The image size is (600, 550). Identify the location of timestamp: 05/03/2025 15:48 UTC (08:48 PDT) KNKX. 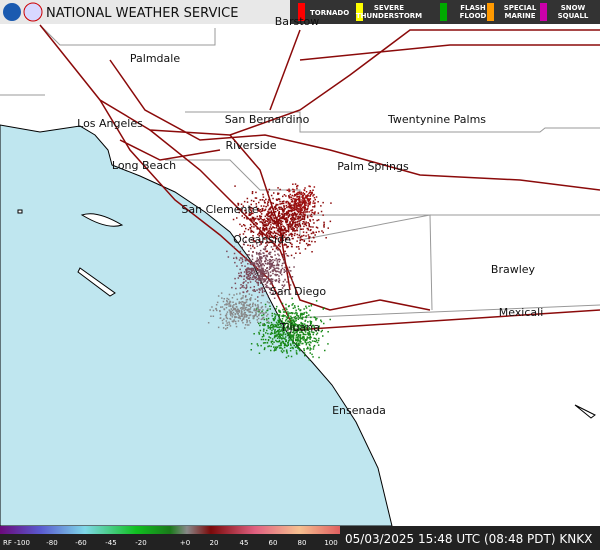
(468, 539).